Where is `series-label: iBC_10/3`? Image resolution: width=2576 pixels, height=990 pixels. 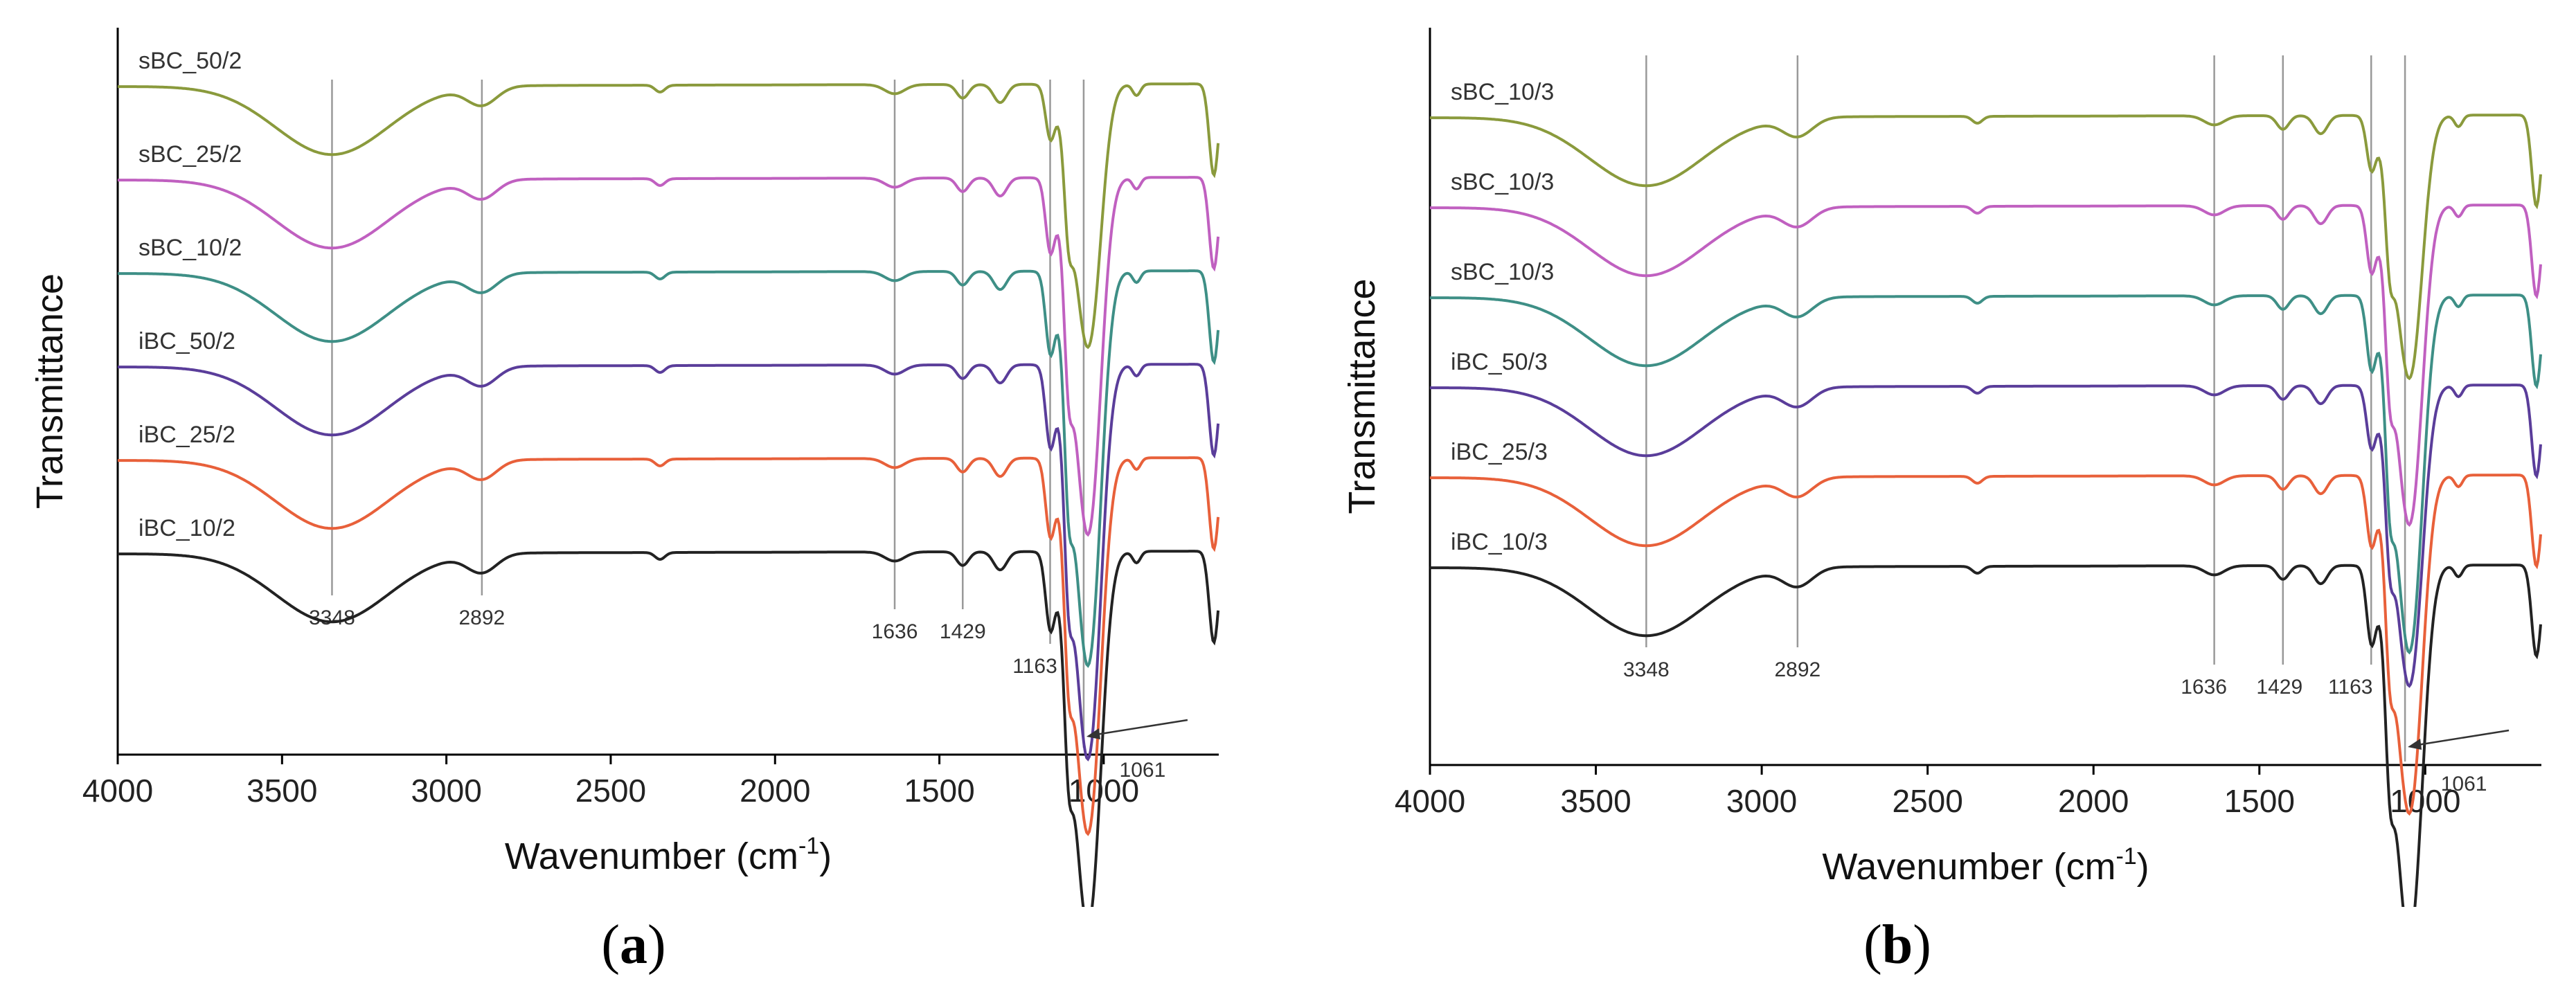
series-label: iBC_10/3 is located at coordinates (1499, 542).